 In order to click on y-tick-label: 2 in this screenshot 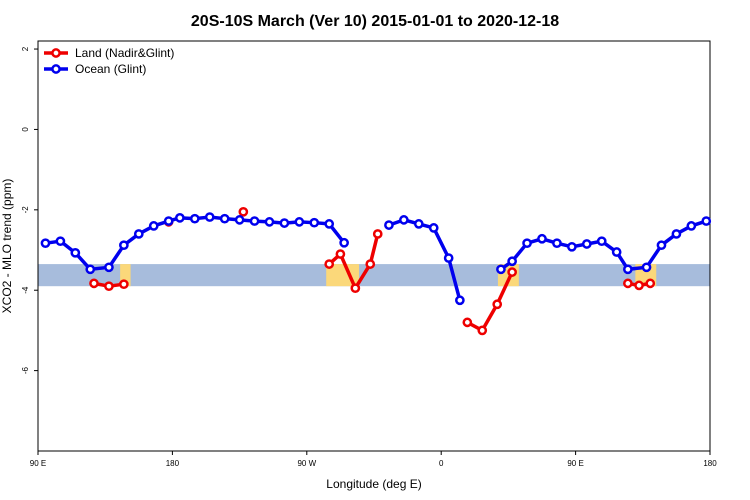, I will do `click(25, 48)`.